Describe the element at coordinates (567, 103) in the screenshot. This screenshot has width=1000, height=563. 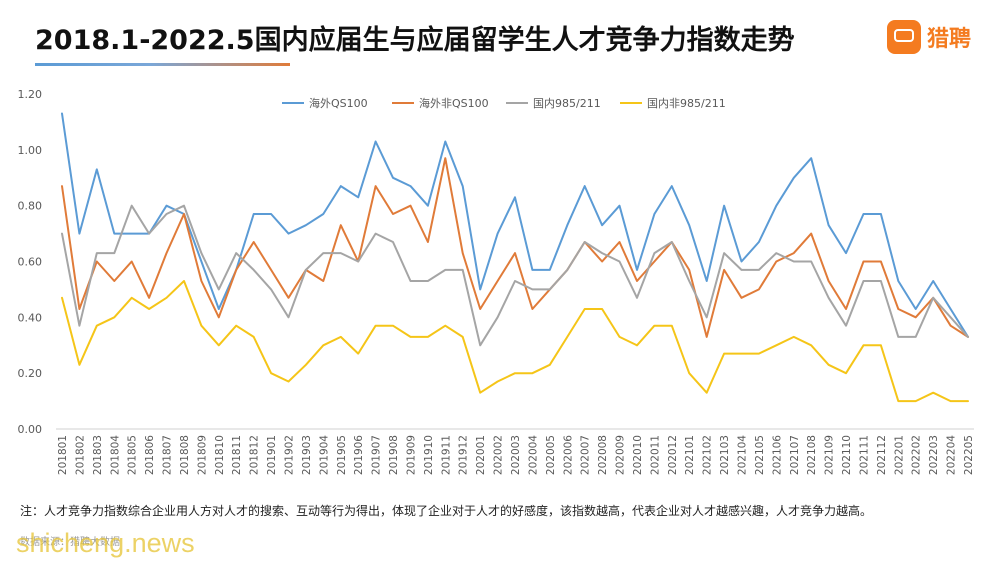
I see `legend-label: 国内985/211` at that location.